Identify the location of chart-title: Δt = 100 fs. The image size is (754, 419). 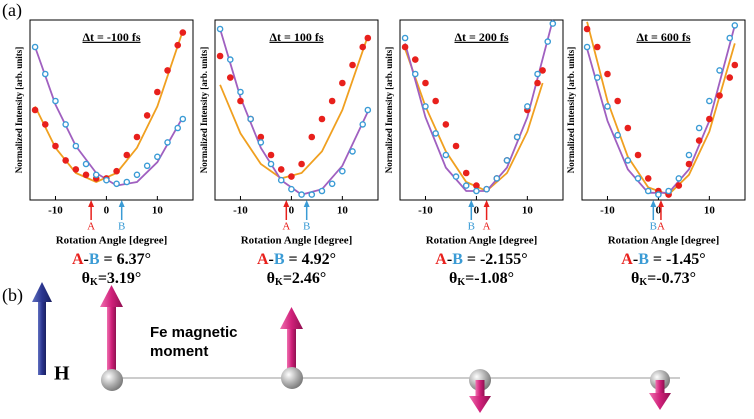
(296, 37).